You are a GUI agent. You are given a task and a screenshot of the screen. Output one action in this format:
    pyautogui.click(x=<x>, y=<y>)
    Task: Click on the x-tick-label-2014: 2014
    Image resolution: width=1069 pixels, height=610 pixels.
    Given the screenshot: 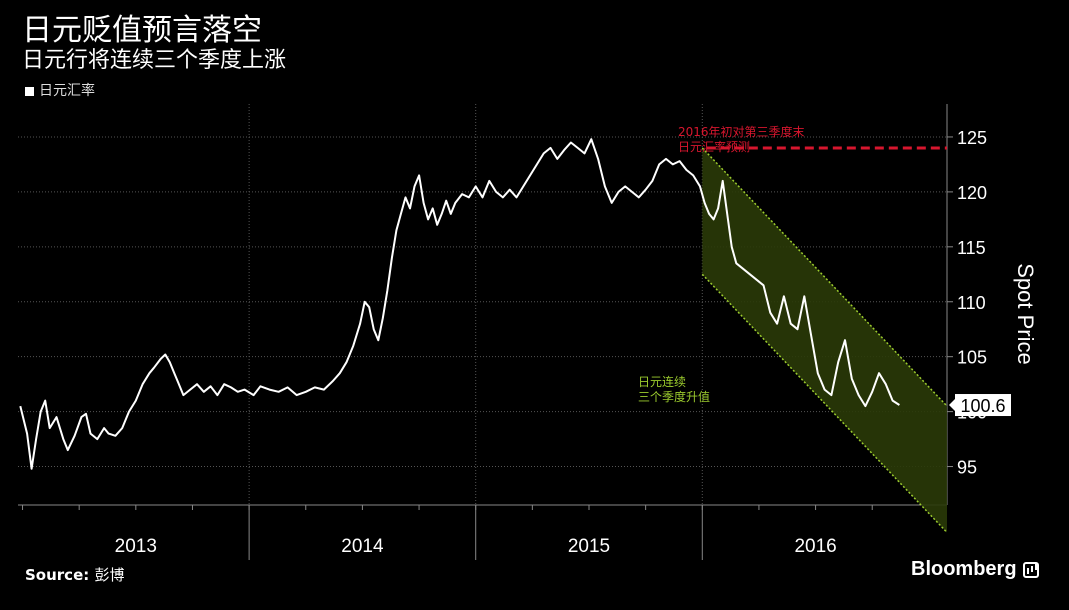 What is the action you would take?
    pyautogui.click(x=362, y=546)
    